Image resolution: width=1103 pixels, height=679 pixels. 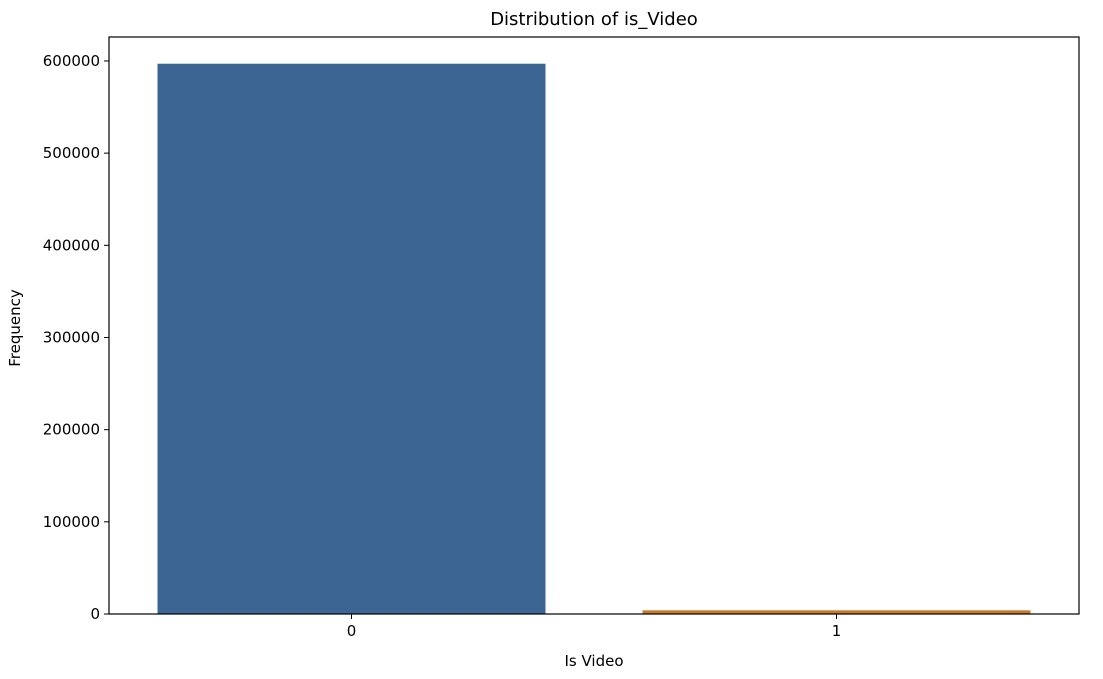 I want to click on x-axis-label: Is Video, so click(x=593, y=661).